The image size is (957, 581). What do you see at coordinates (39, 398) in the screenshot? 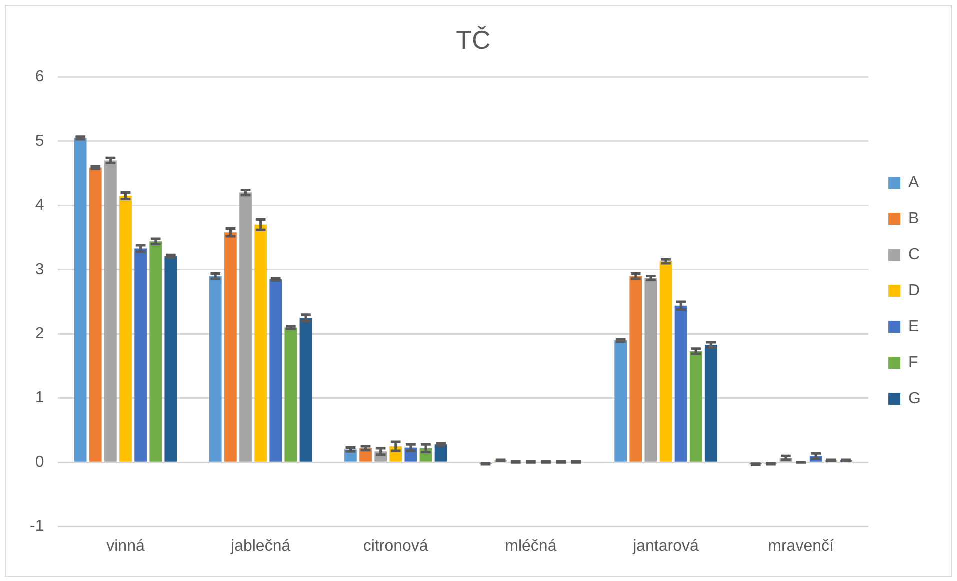
I see `y-tick-label: 1` at bounding box center [39, 398].